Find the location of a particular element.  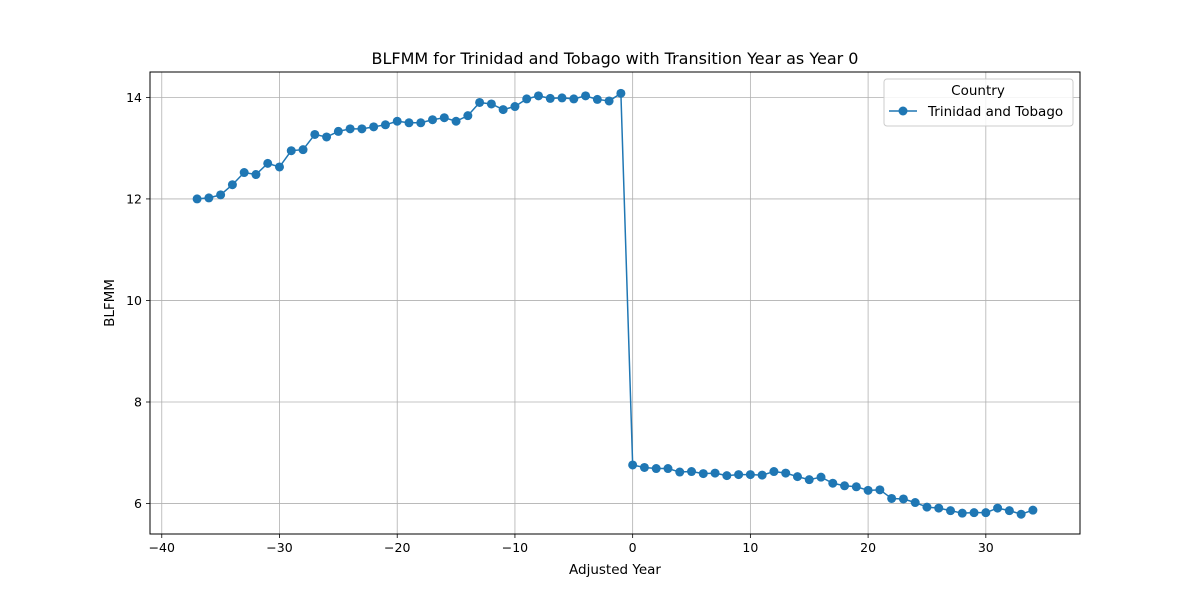

x-tick-label: −40 is located at coordinates (162, 547).